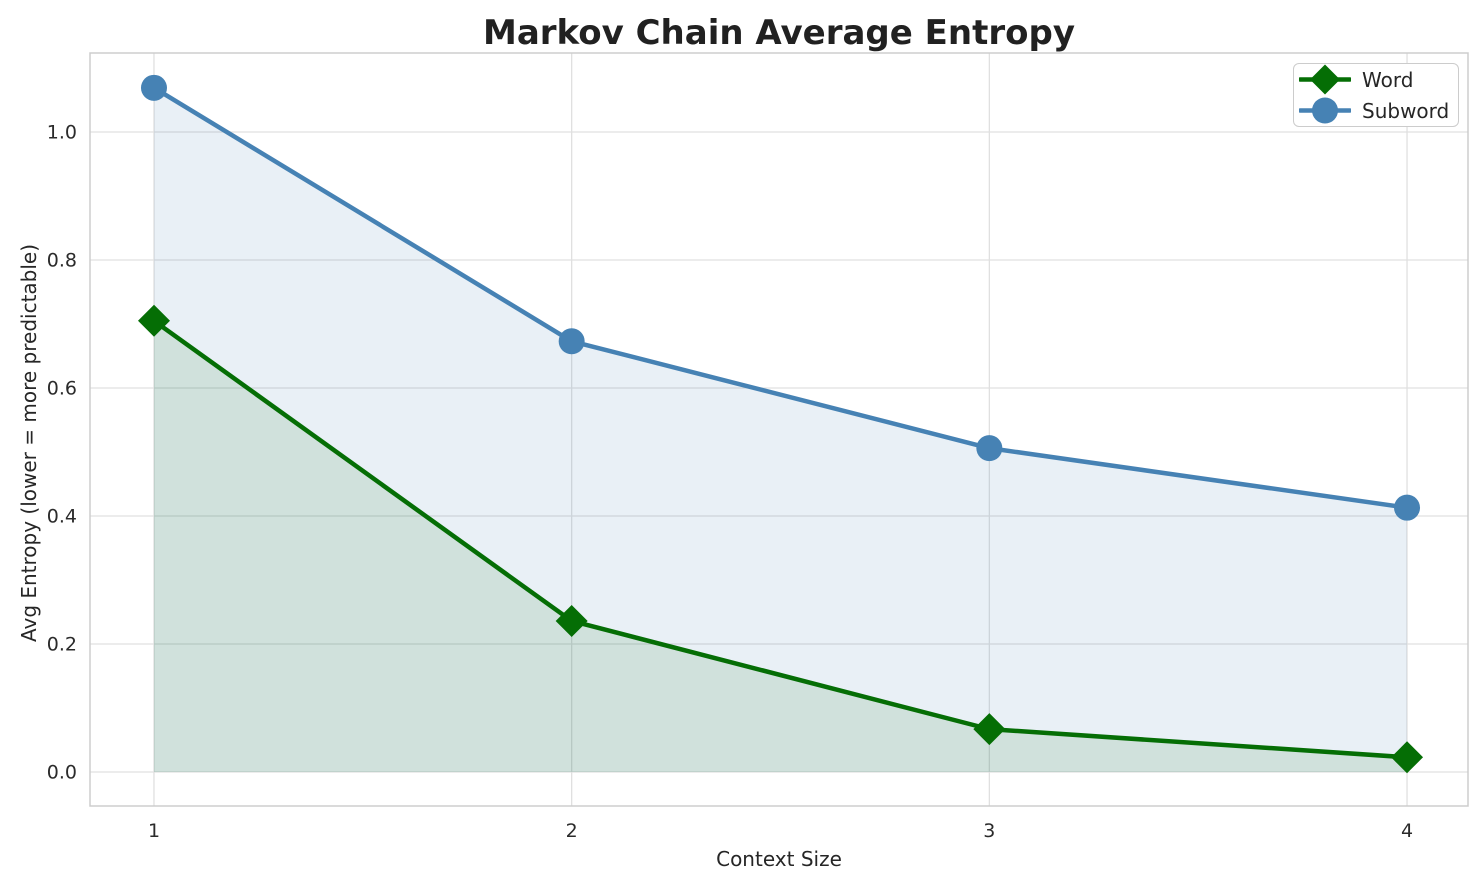  I want to click on diamond-marker-icon, so click(1325, 79).